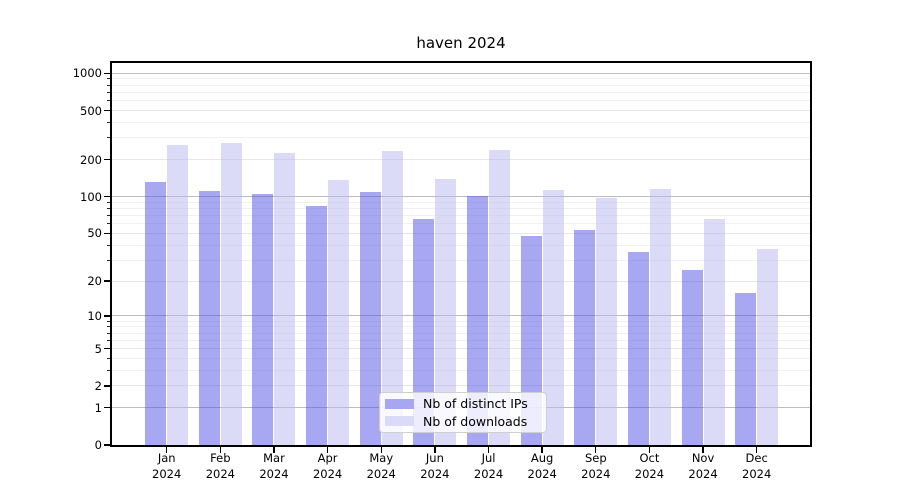 The image size is (900, 500). What do you see at coordinates (98, 385) in the screenshot?
I see `y-tick-label-2: 2` at bounding box center [98, 385].